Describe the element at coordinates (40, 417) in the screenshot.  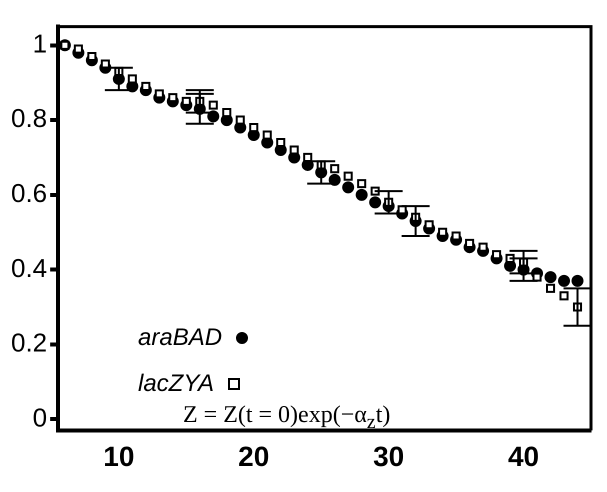
I see `y-tick-label: 0` at that location.